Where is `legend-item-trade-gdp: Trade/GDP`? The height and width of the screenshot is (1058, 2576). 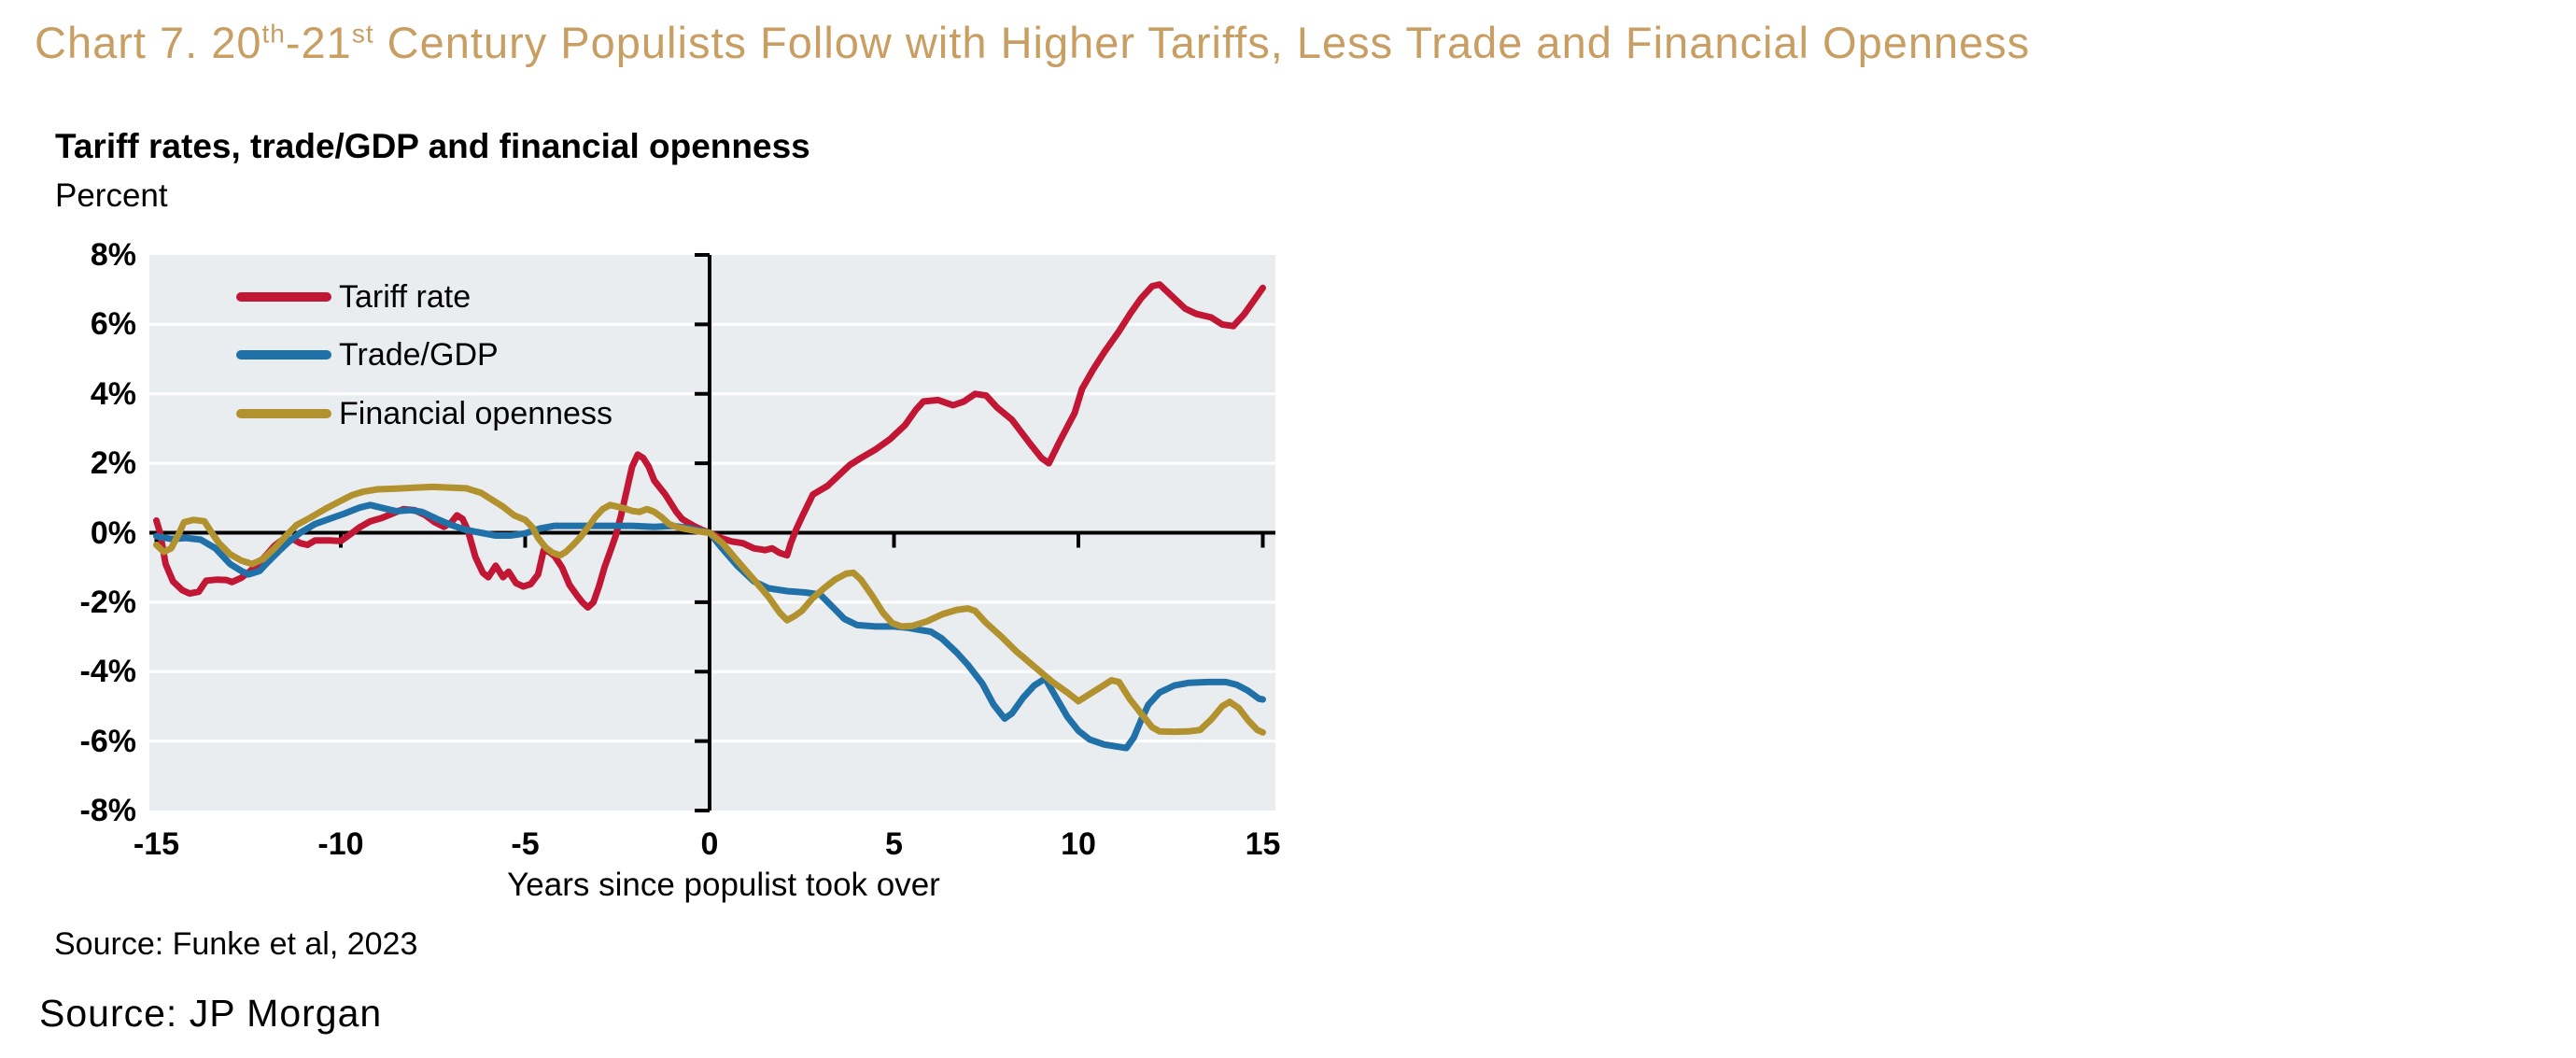 legend-item-trade-gdp: Trade/GDP is located at coordinates (367, 355).